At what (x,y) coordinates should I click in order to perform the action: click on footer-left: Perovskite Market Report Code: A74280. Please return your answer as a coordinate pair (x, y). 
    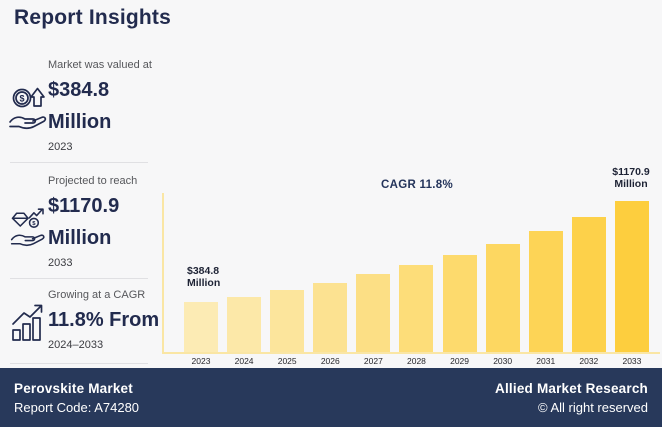
    Looking at the image, I should click on (76, 403).